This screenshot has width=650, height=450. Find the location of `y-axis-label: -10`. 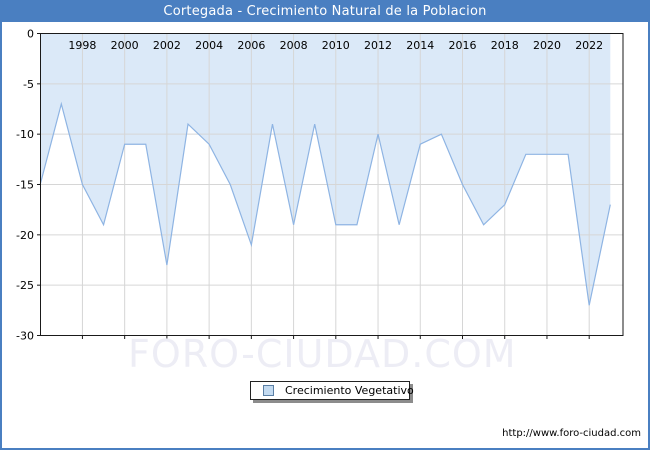

y-axis-label: -10 is located at coordinates (25, 134).